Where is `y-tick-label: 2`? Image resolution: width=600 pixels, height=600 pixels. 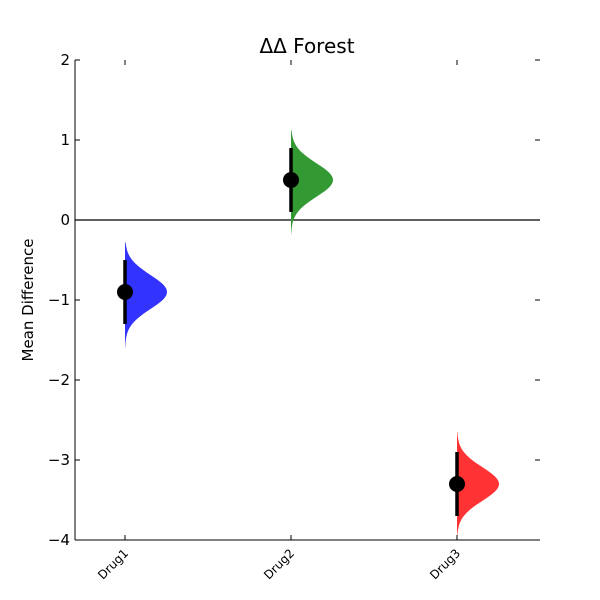 y-tick-label: 2 is located at coordinates (65, 60).